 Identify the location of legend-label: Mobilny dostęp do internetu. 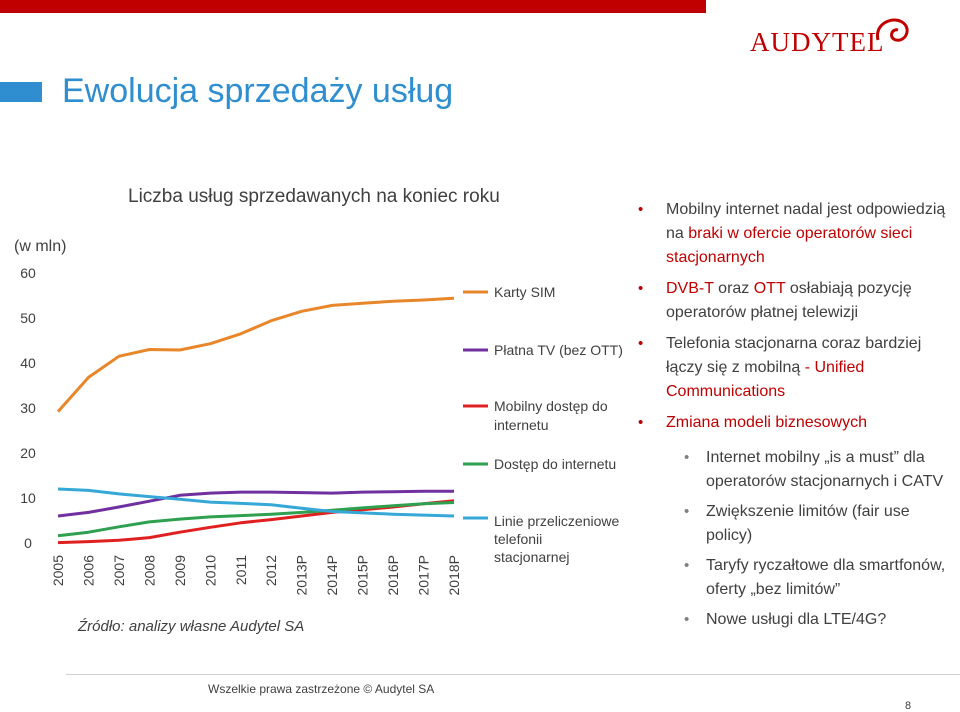
(551, 415).